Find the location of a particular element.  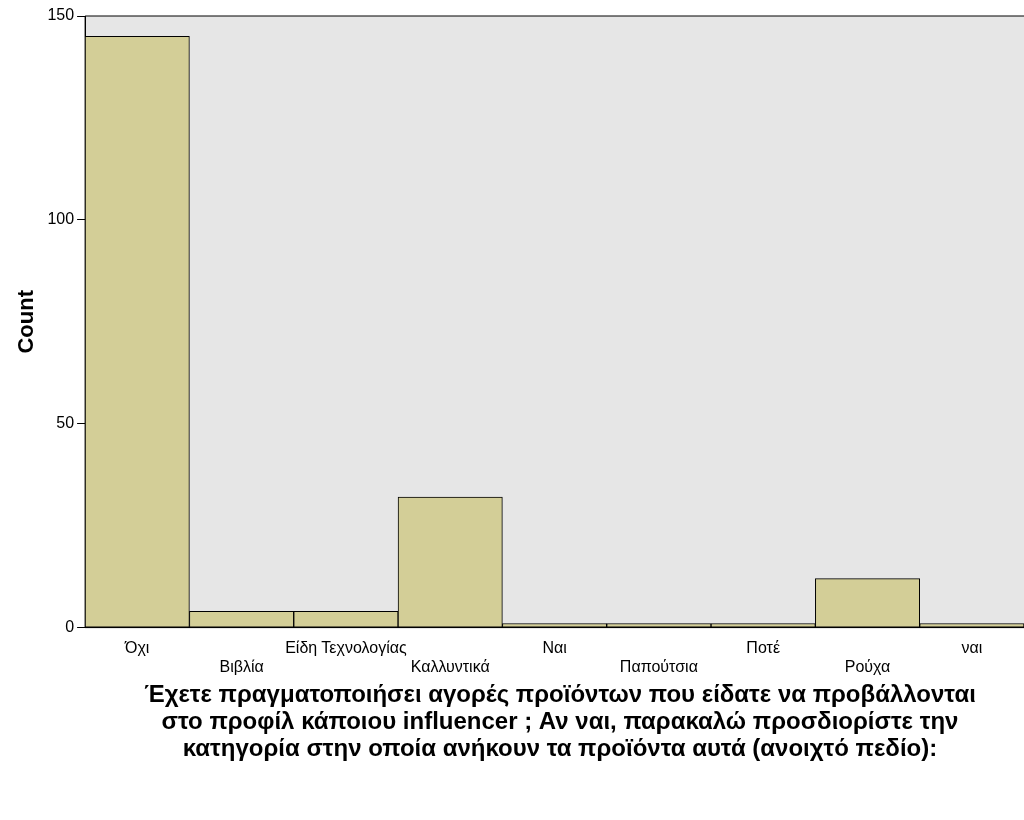

y-tick-label: 100 is located at coordinates (61, 219).